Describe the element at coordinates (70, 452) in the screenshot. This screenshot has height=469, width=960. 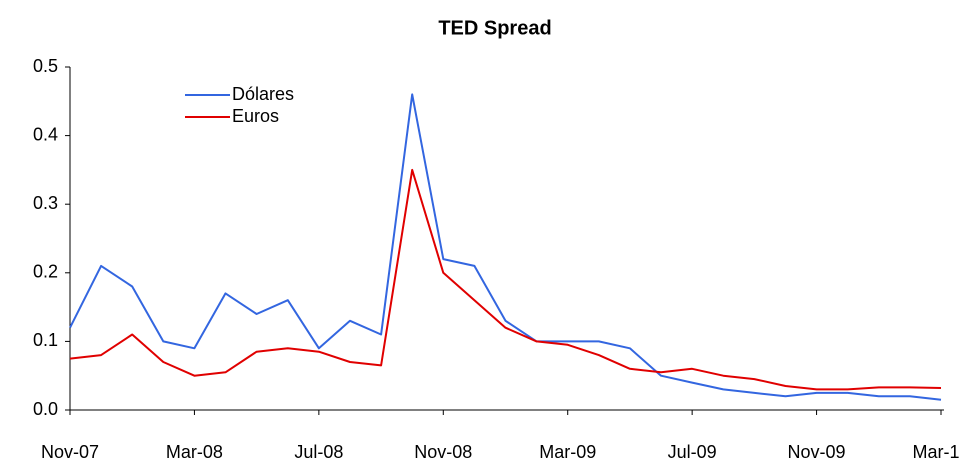
I see `x-tick-label: Nov-07` at that location.